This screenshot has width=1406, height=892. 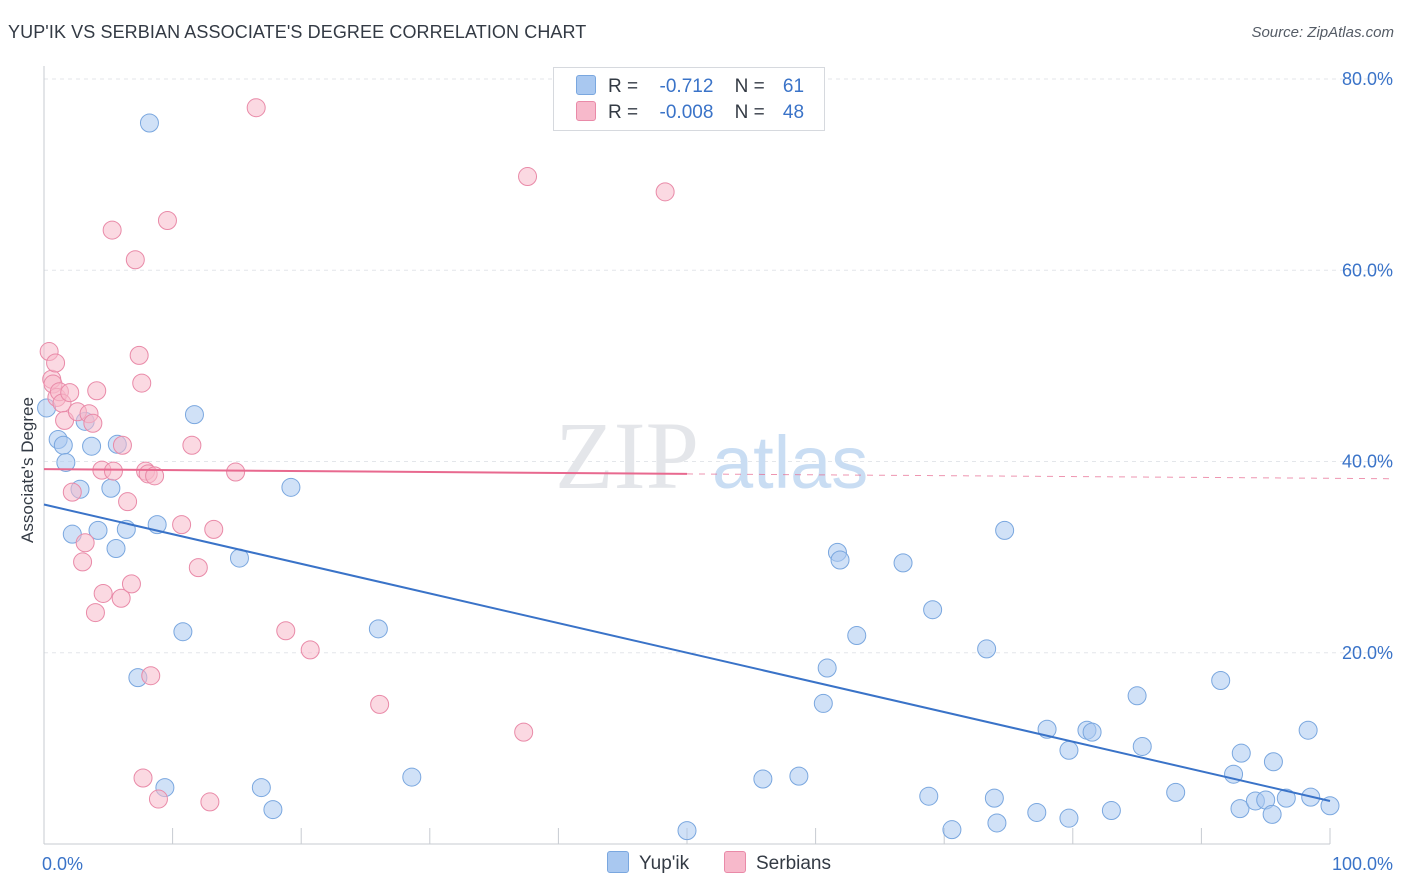 I want to click on y-axis-label-wrap: Associate's Degree, so click(x=28, y=470).